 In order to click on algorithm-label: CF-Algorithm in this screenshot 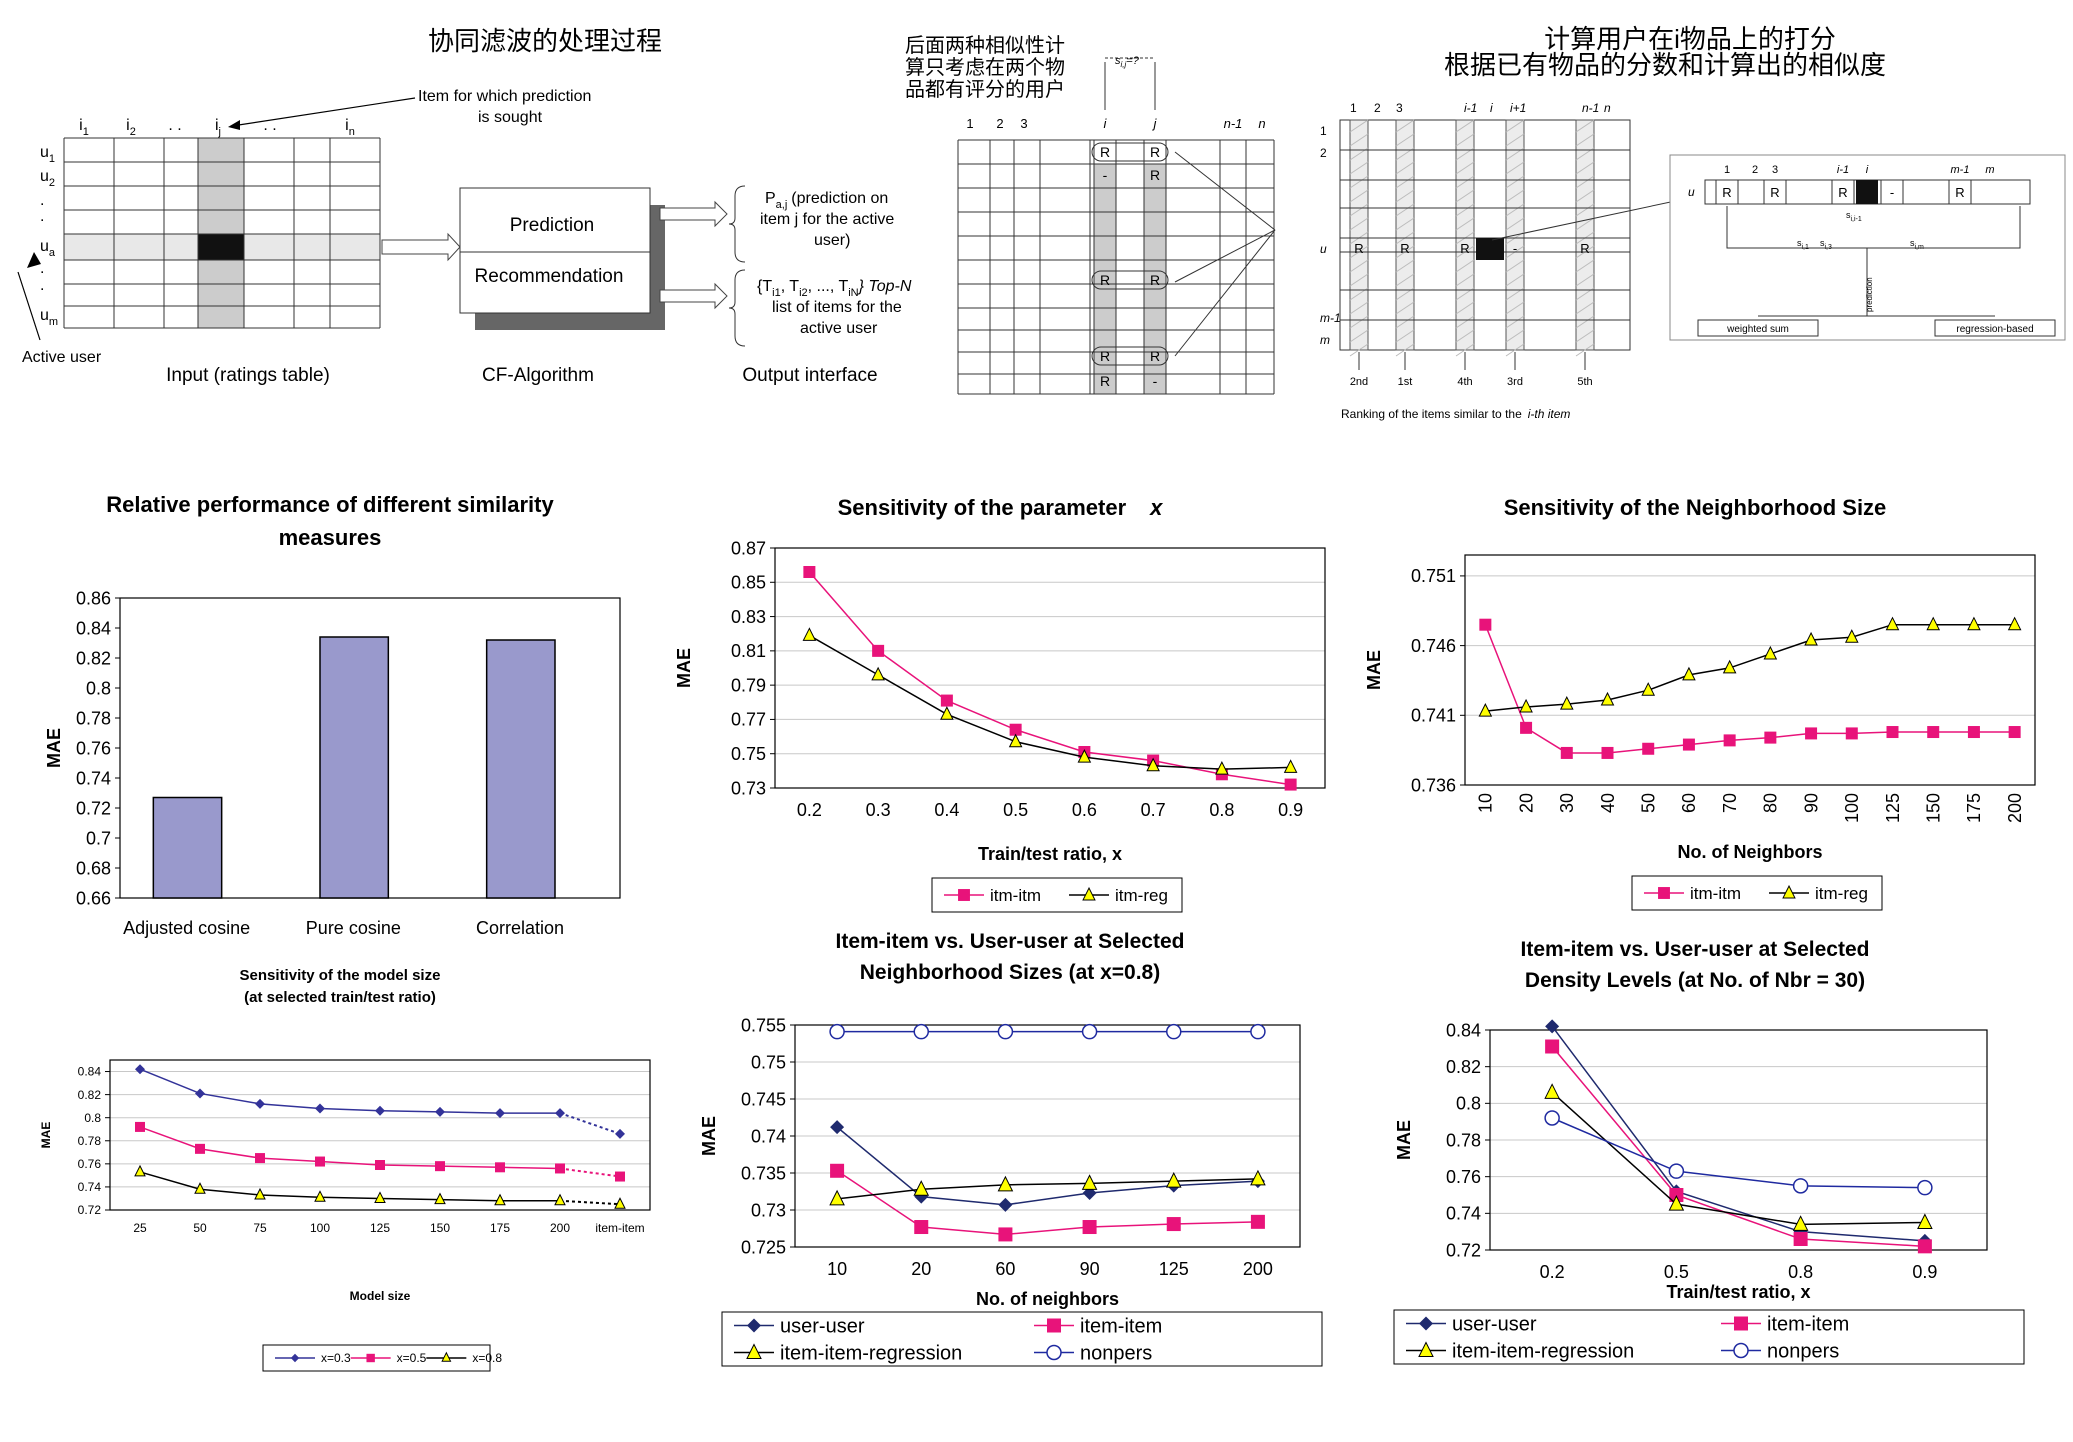, I will do `click(538, 375)`.